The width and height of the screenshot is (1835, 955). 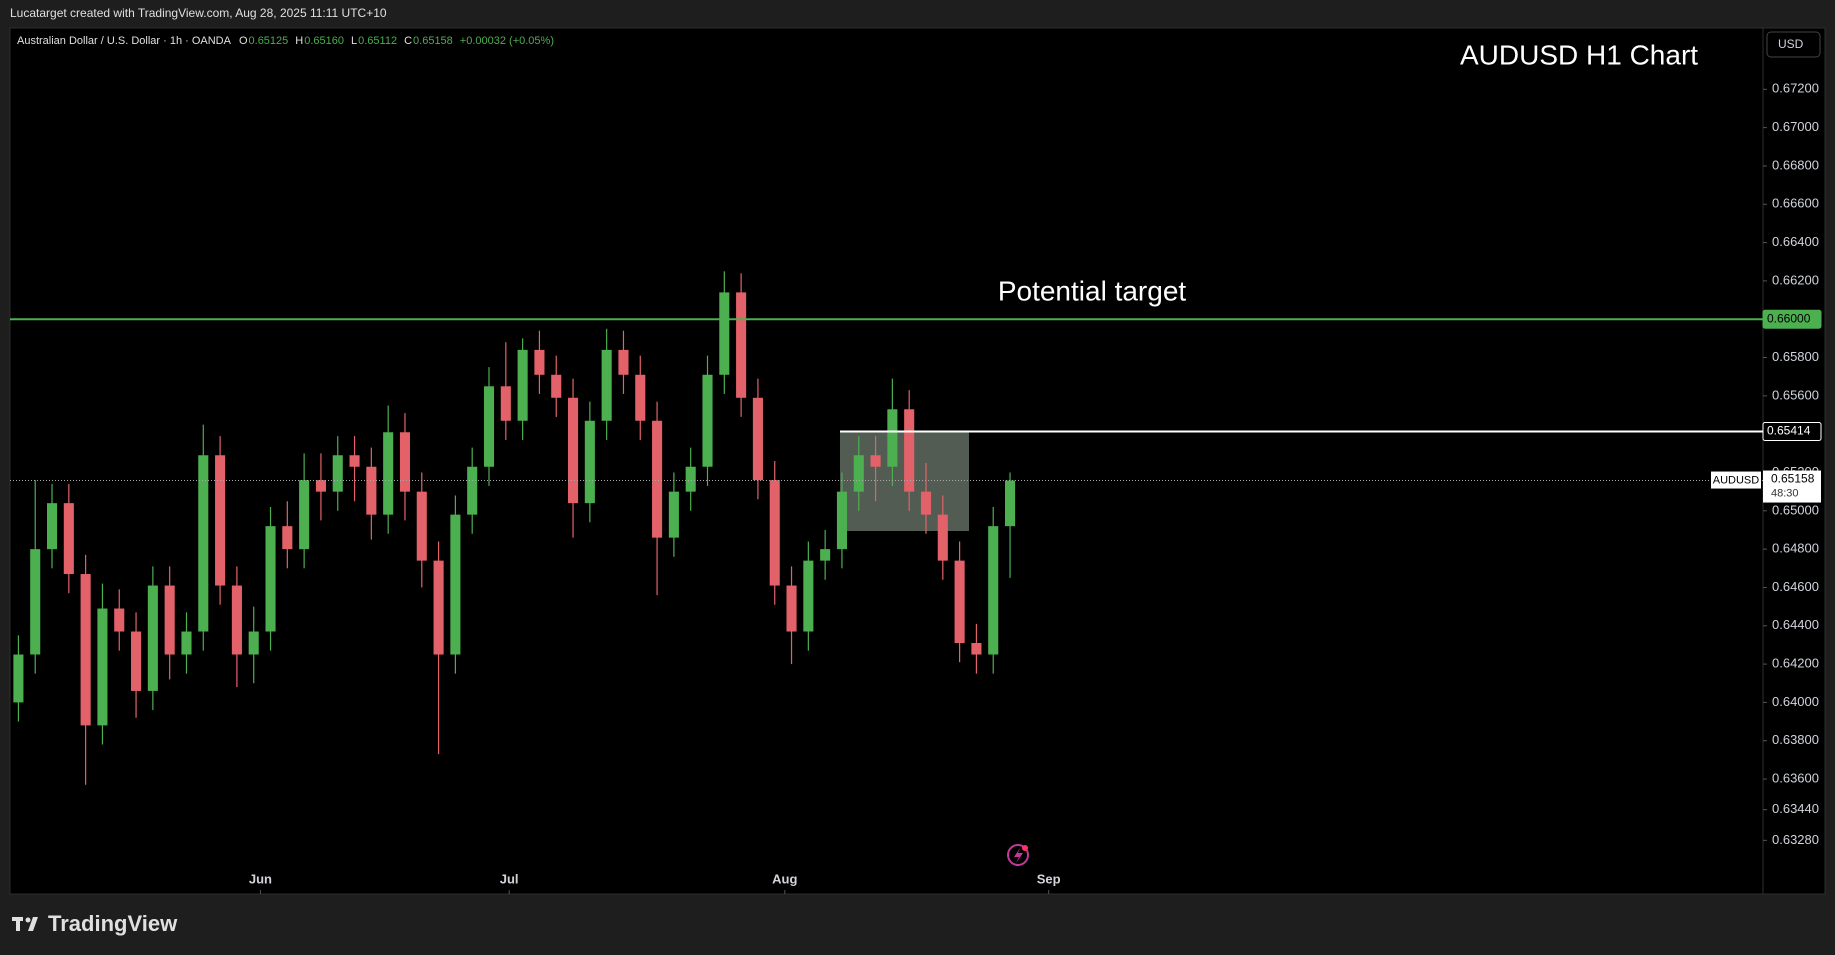 I want to click on y-tick-label: 0.66800, so click(x=1795, y=164).